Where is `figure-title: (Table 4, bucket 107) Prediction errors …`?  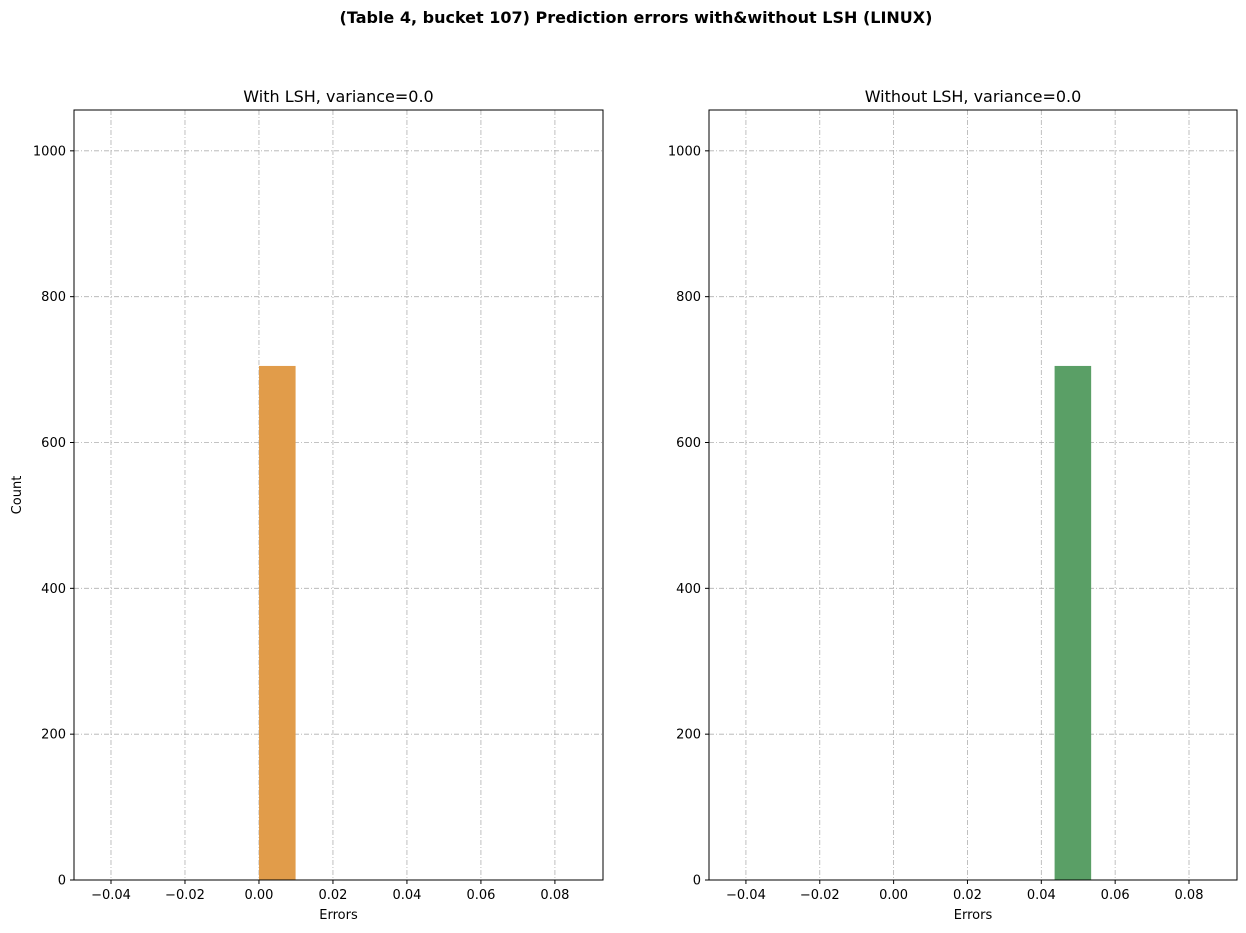 figure-title: (Table 4, bucket 107) Prediction errors … is located at coordinates (636, 17).